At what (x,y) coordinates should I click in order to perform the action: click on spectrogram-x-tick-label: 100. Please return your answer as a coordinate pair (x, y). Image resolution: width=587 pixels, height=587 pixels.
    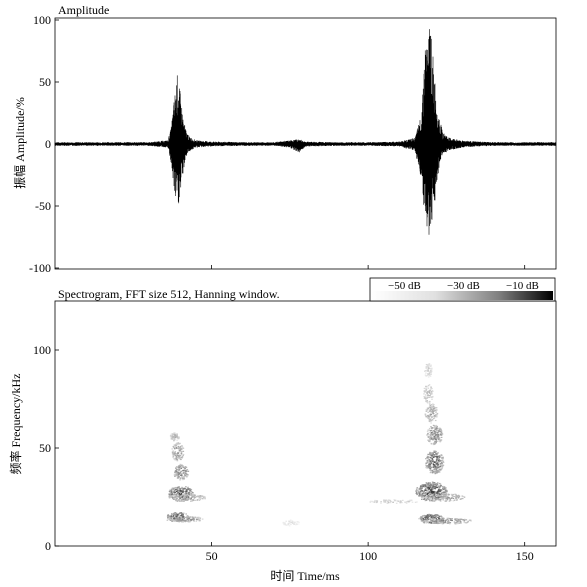
    Looking at the image, I should click on (368, 556).